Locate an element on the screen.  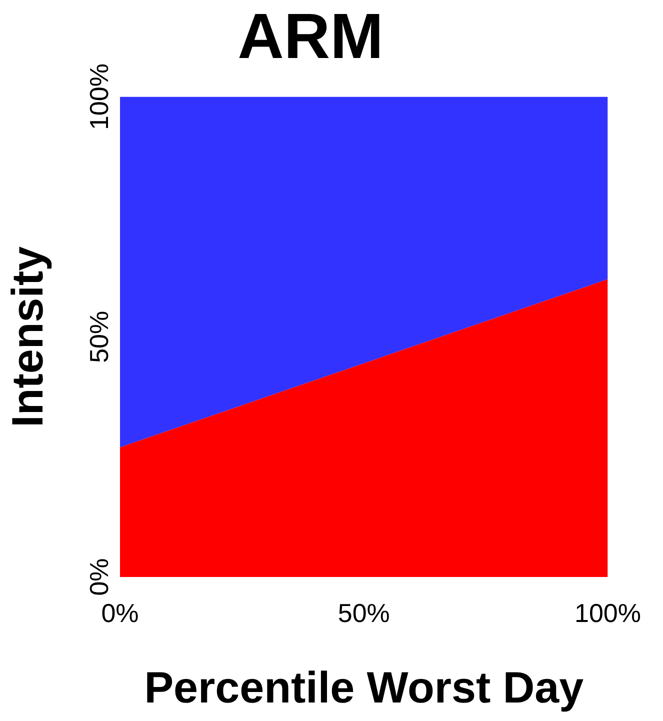
x-tick-label: 50% is located at coordinates (364, 613).